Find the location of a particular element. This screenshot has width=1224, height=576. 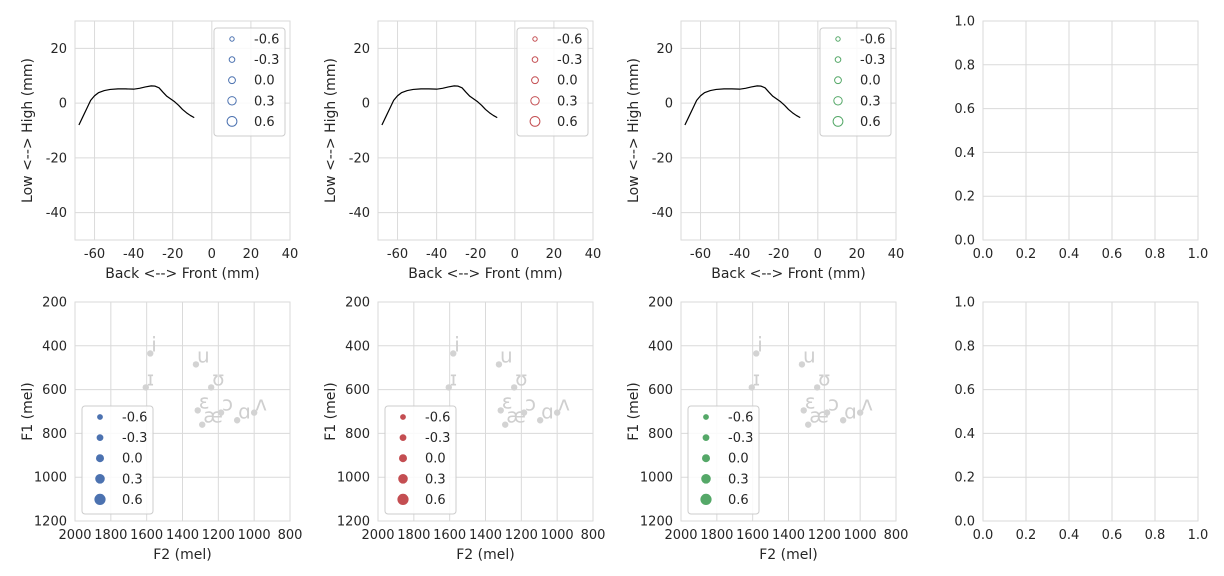

x-tick-label: 40 is located at coordinates (593, 254).